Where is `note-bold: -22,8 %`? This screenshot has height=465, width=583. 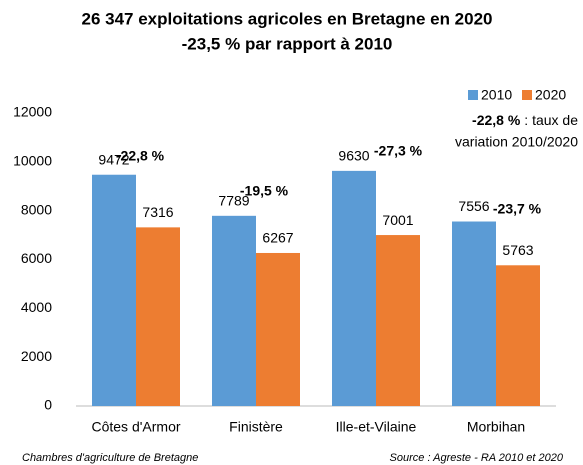 note-bold: -22,8 % is located at coordinates (496, 120).